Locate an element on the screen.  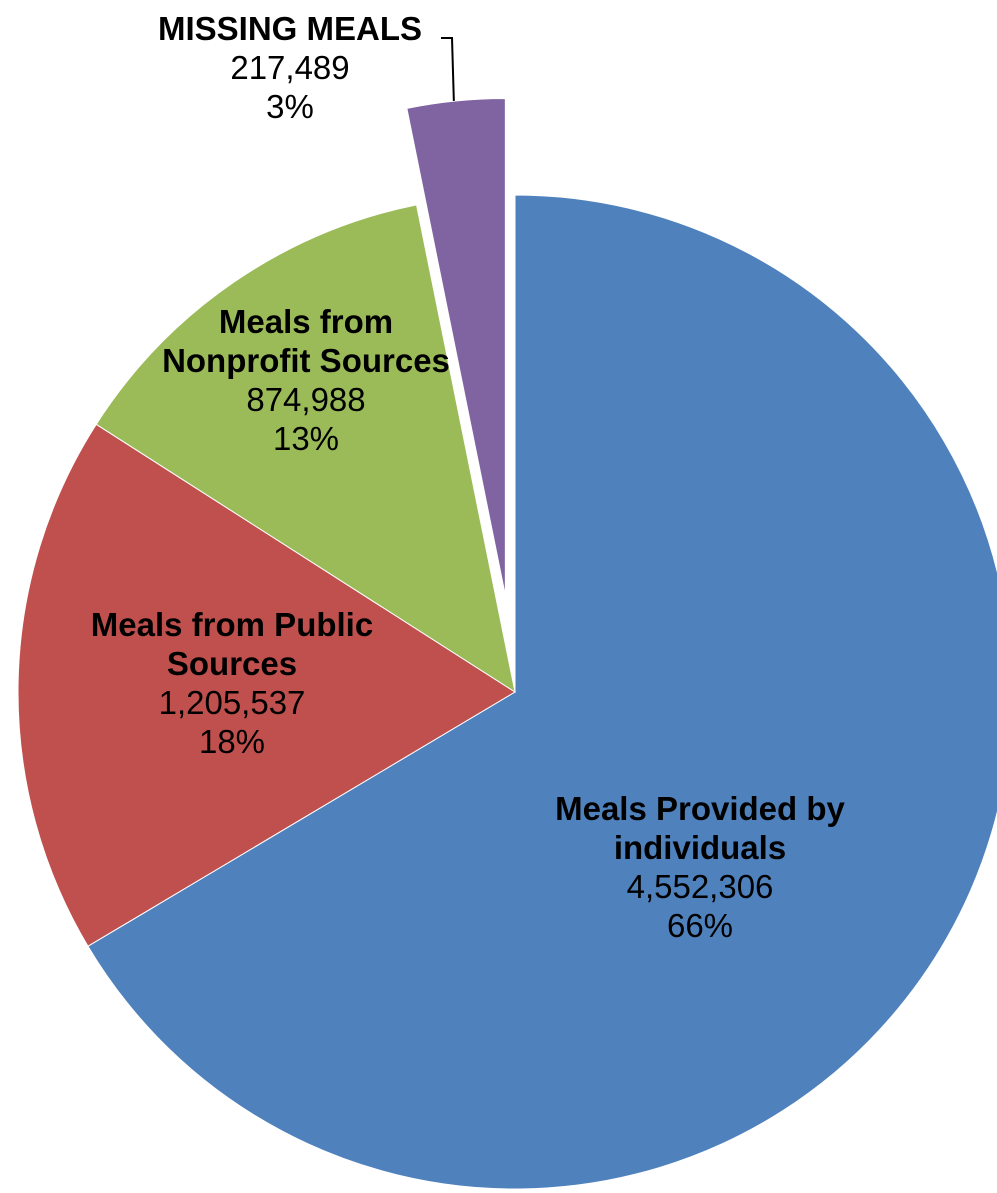
slice-value-label: 1,205,537 is located at coordinates (232, 702).